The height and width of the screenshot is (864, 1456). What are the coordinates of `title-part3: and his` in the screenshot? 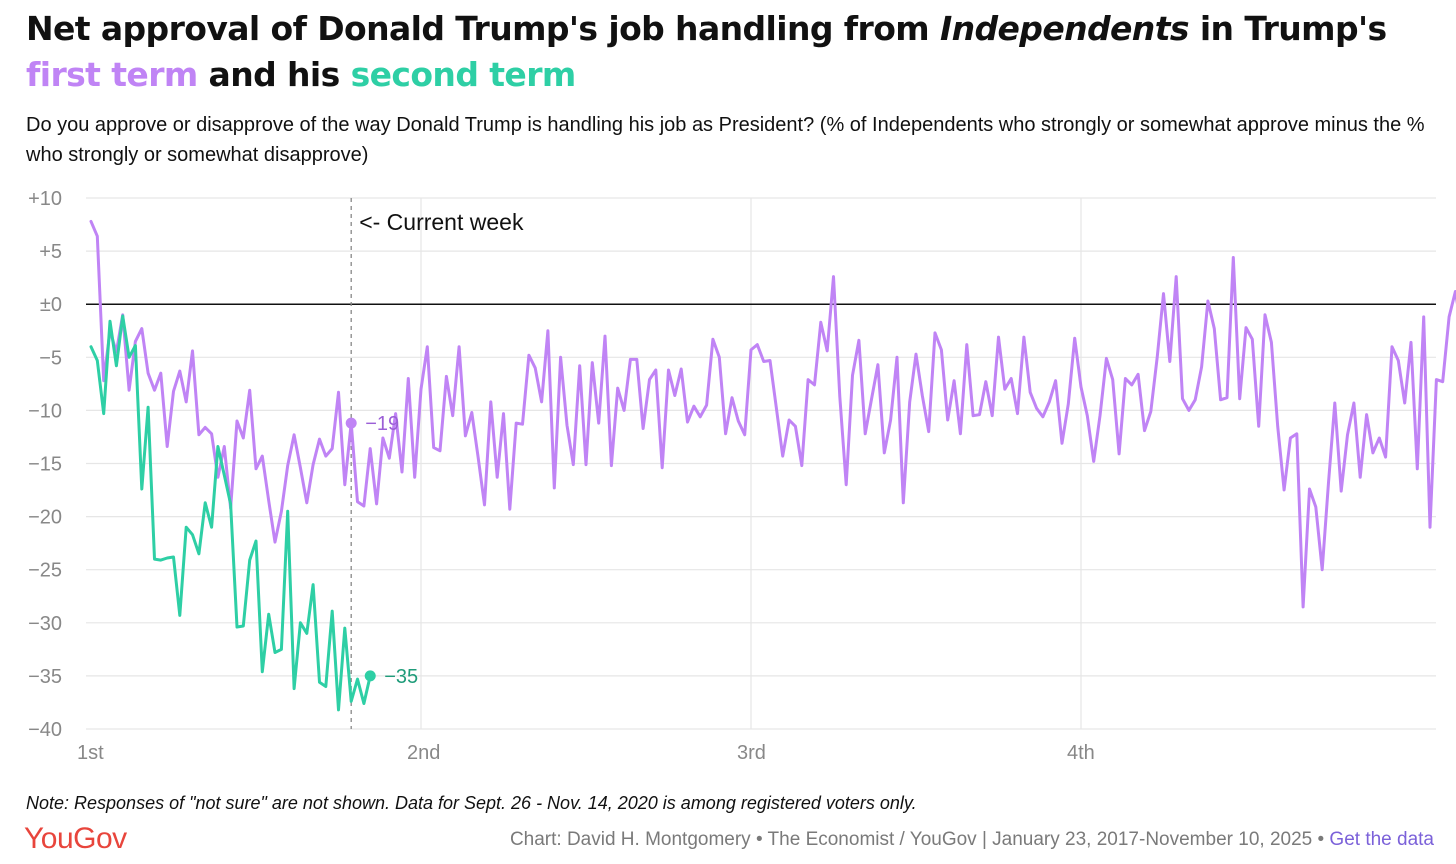 It's located at (274, 74).